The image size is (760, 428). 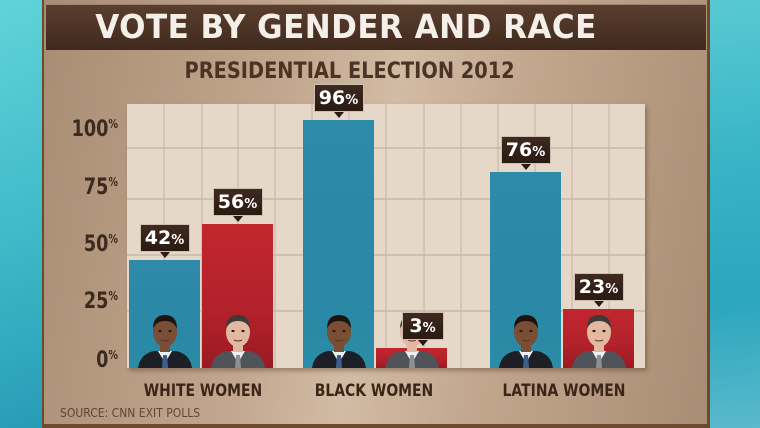 What do you see at coordinates (102, 360) in the screenshot?
I see `y-tick-number: 0` at bounding box center [102, 360].